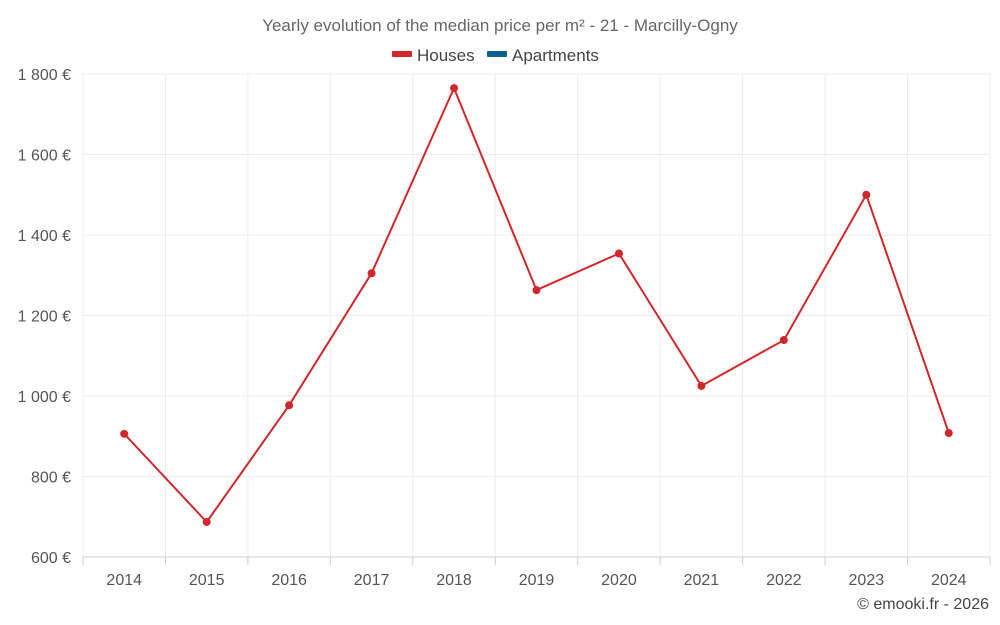 This screenshot has height=625, width=1000. Describe the element at coordinates (207, 580) in the screenshot. I see `x-tick-label: 2015` at that location.